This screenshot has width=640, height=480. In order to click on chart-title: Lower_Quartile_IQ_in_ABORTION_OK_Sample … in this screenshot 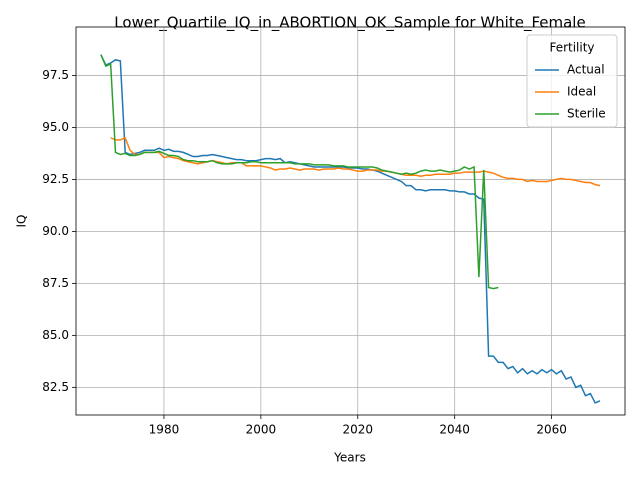, I will do `click(349, 23)`.